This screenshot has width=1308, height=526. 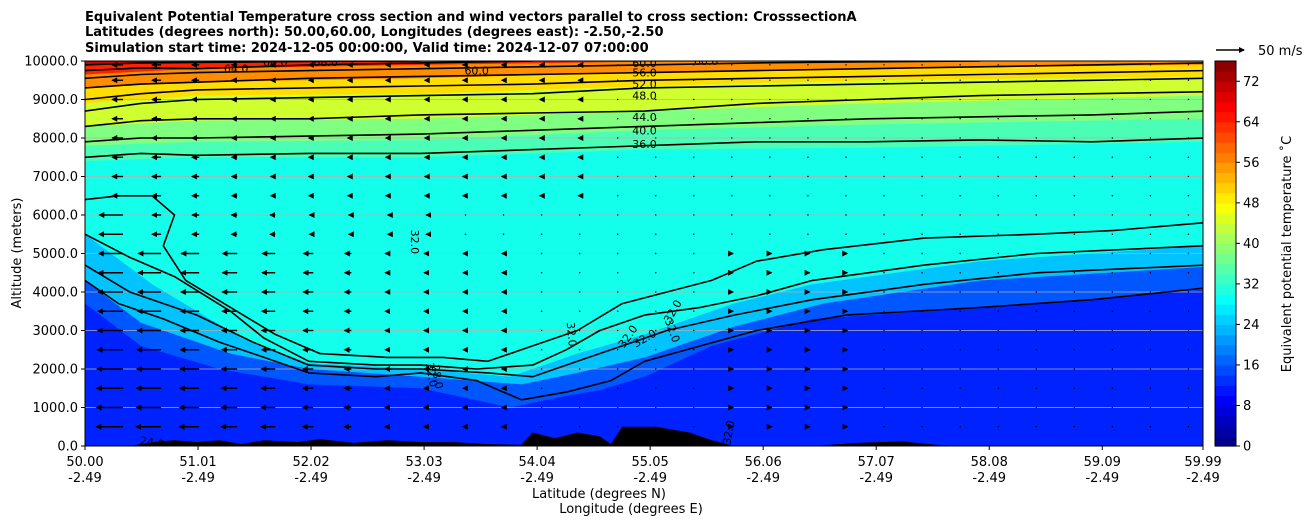 I want to click on x-tick-label-lat: 59.09, so click(x=1102, y=462).